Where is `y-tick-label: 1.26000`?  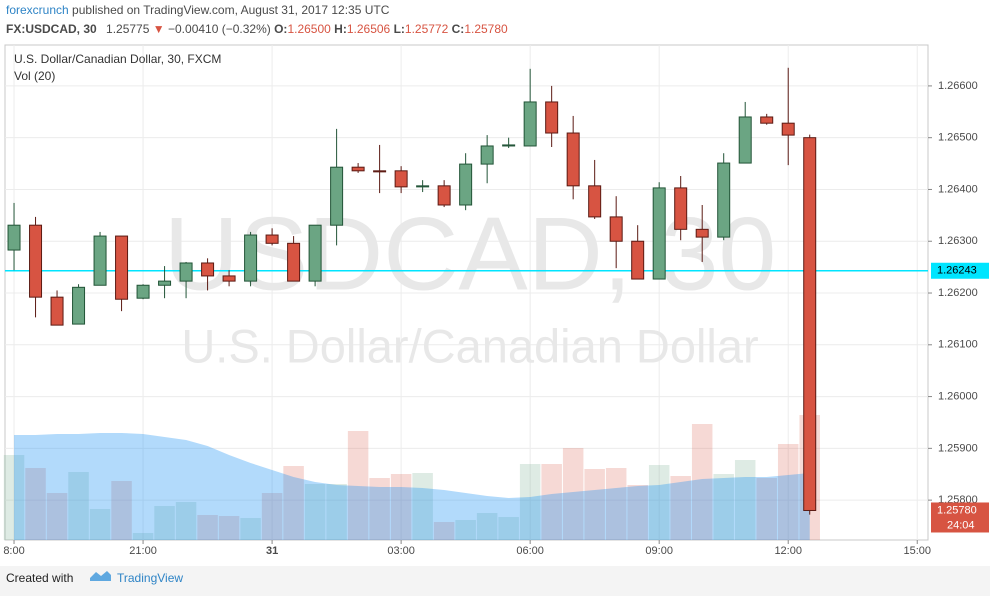 y-tick-label: 1.26000 is located at coordinates (958, 396).